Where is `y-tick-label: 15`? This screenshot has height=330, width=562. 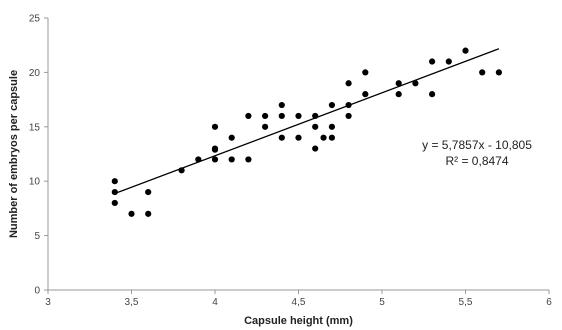
y-tick-label: 15 is located at coordinates (35, 127).